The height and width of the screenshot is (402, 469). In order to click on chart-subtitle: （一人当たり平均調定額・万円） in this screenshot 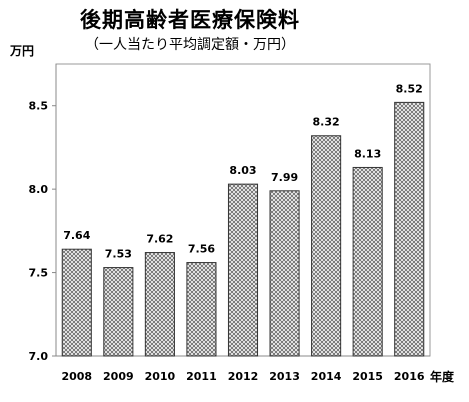, I will do `click(190, 45)`.